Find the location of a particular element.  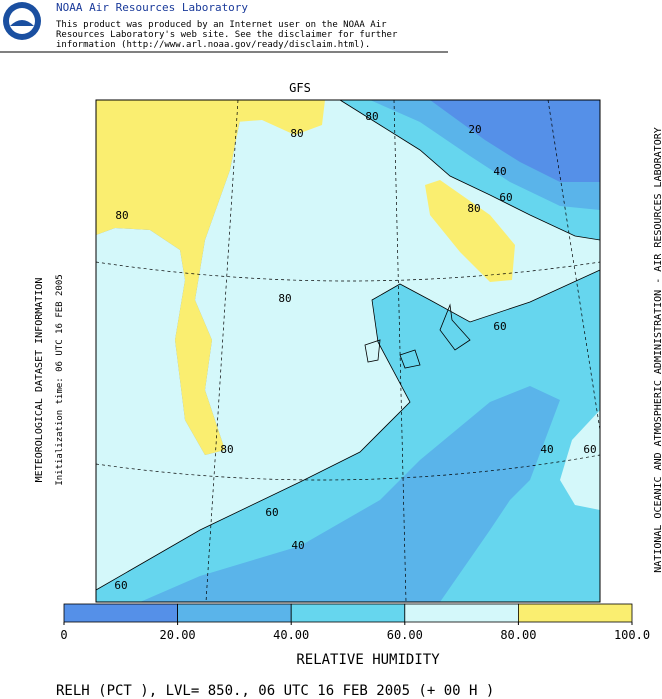

colorbar-tick-label: 100.0 is located at coordinates (632, 635).